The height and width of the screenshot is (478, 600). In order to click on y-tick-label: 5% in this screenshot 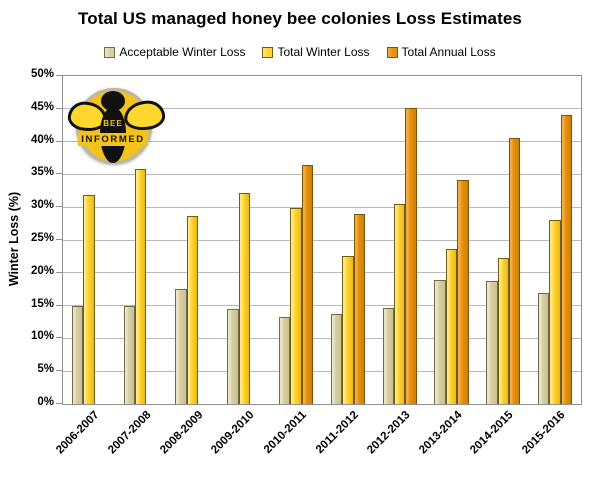, I will do `click(45, 369)`.